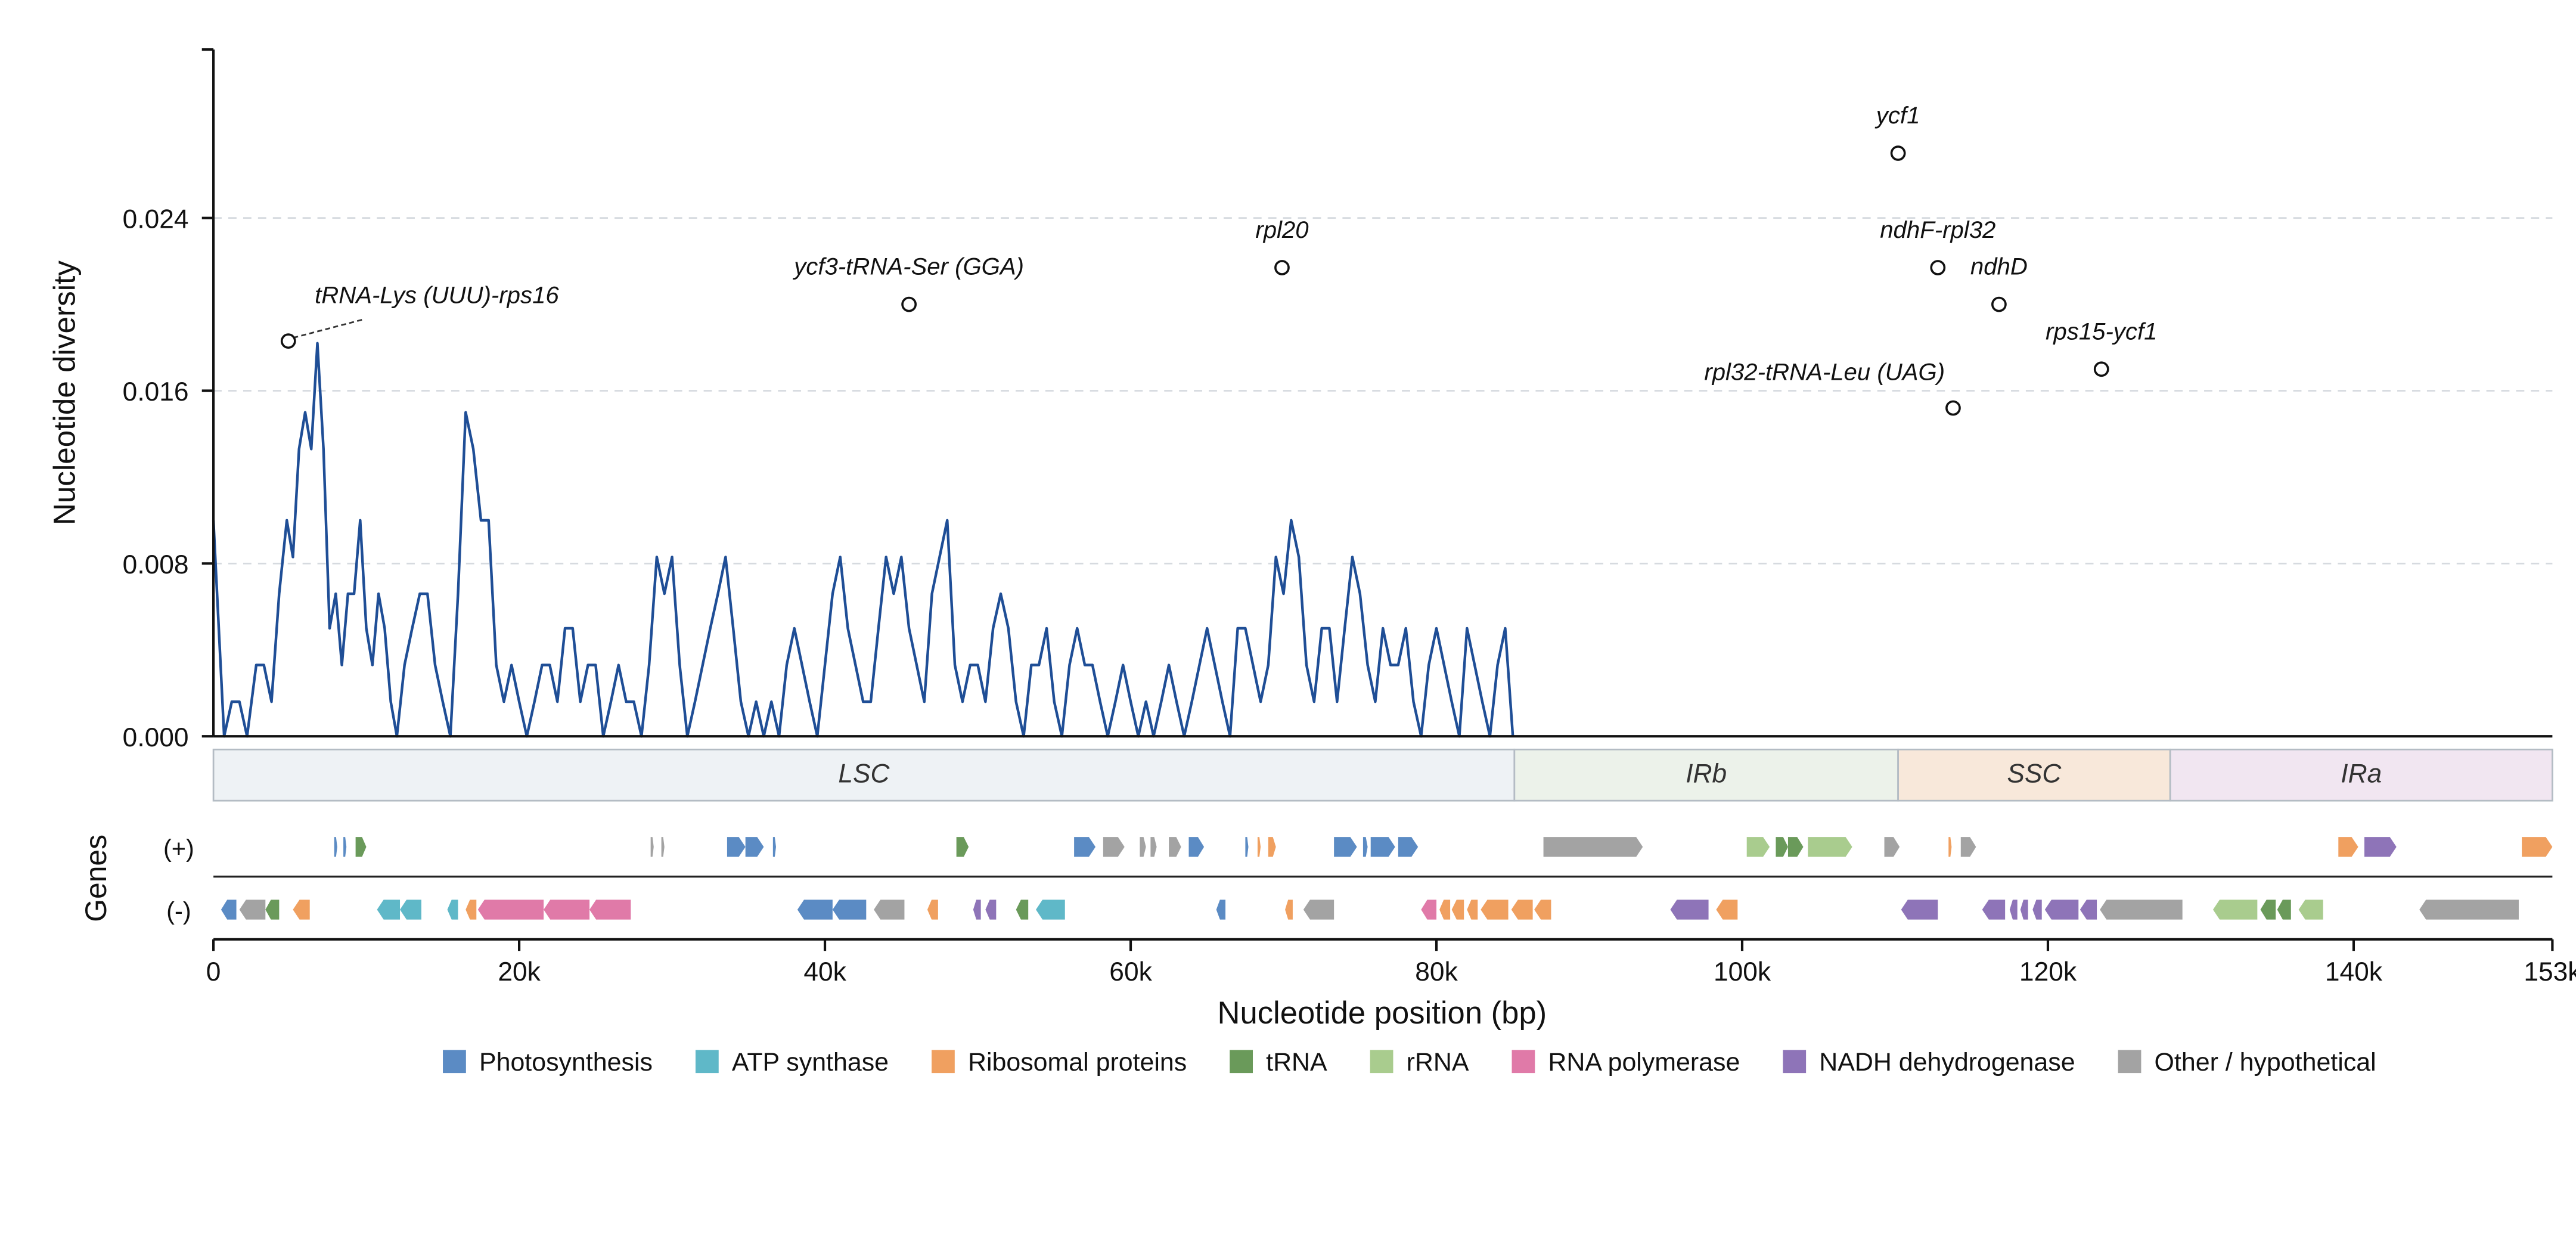 Image resolution: width=2576 pixels, height=1253 pixels. Describe the element at coordinates (2361, 774) in the screenshot. I see `region-label: IRa` at that location.